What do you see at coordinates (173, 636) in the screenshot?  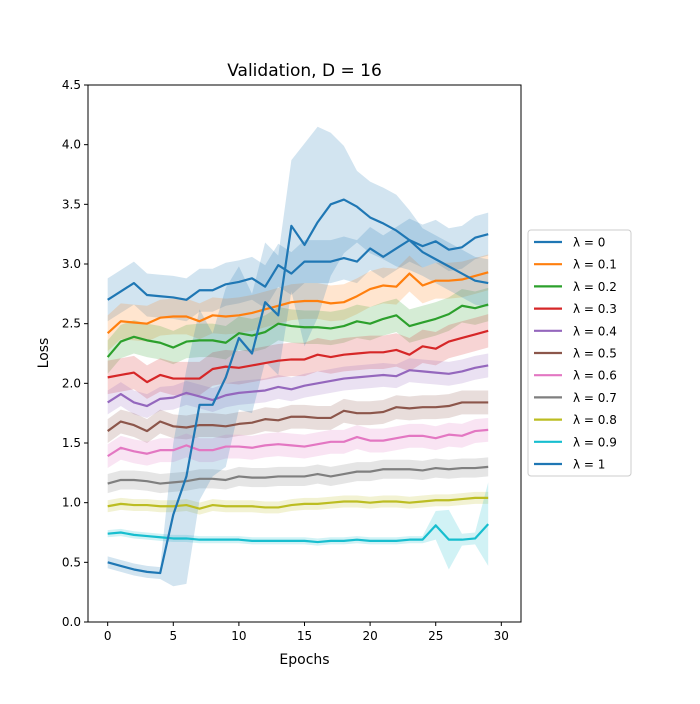 I see `x-tick-label: 5` at bounding box center [173, 636].